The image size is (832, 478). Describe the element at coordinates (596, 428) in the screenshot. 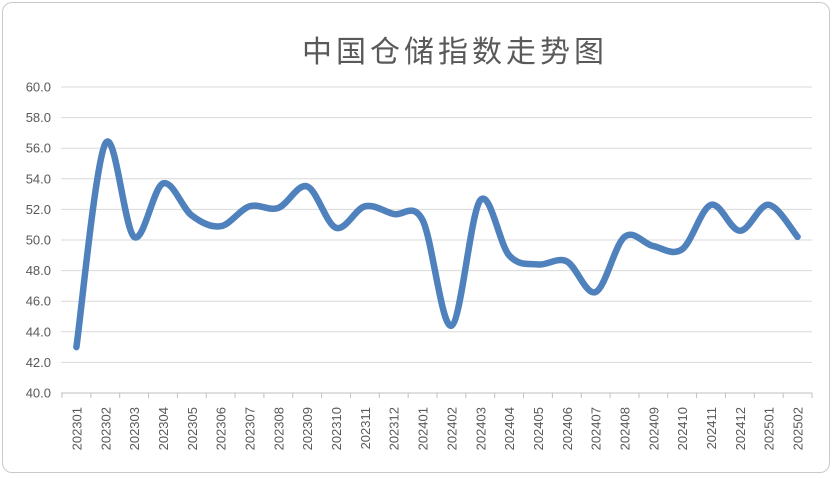

I see `x-axis-tick-label: 202407` at that location.